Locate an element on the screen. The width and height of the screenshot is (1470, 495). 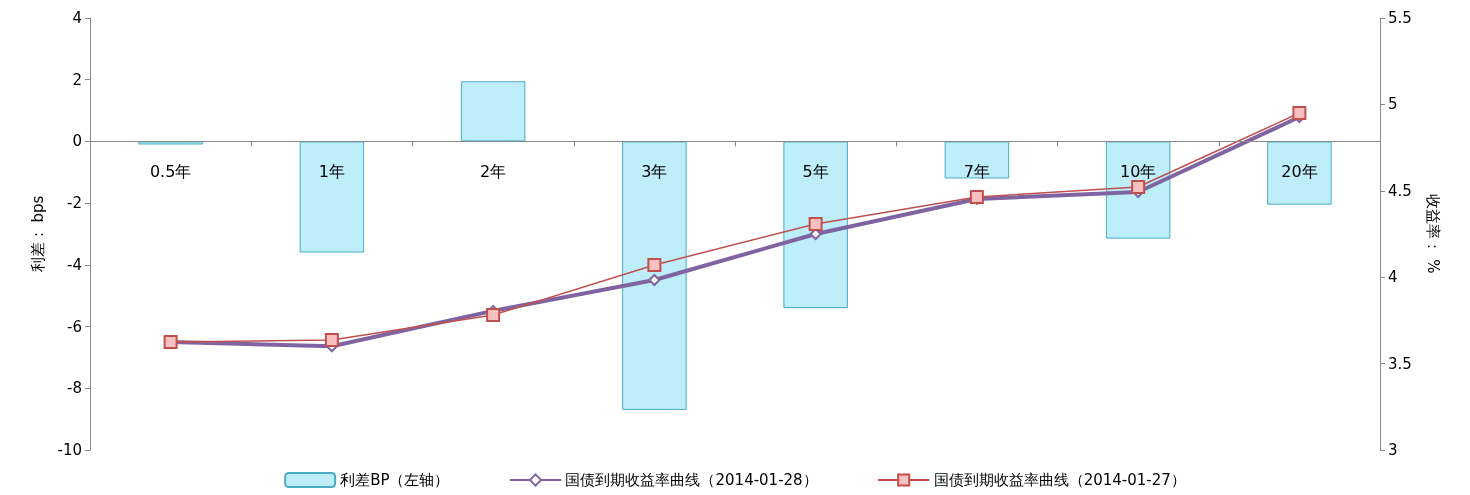
y-tick-label: -2 is located at coordinates (74, 203).